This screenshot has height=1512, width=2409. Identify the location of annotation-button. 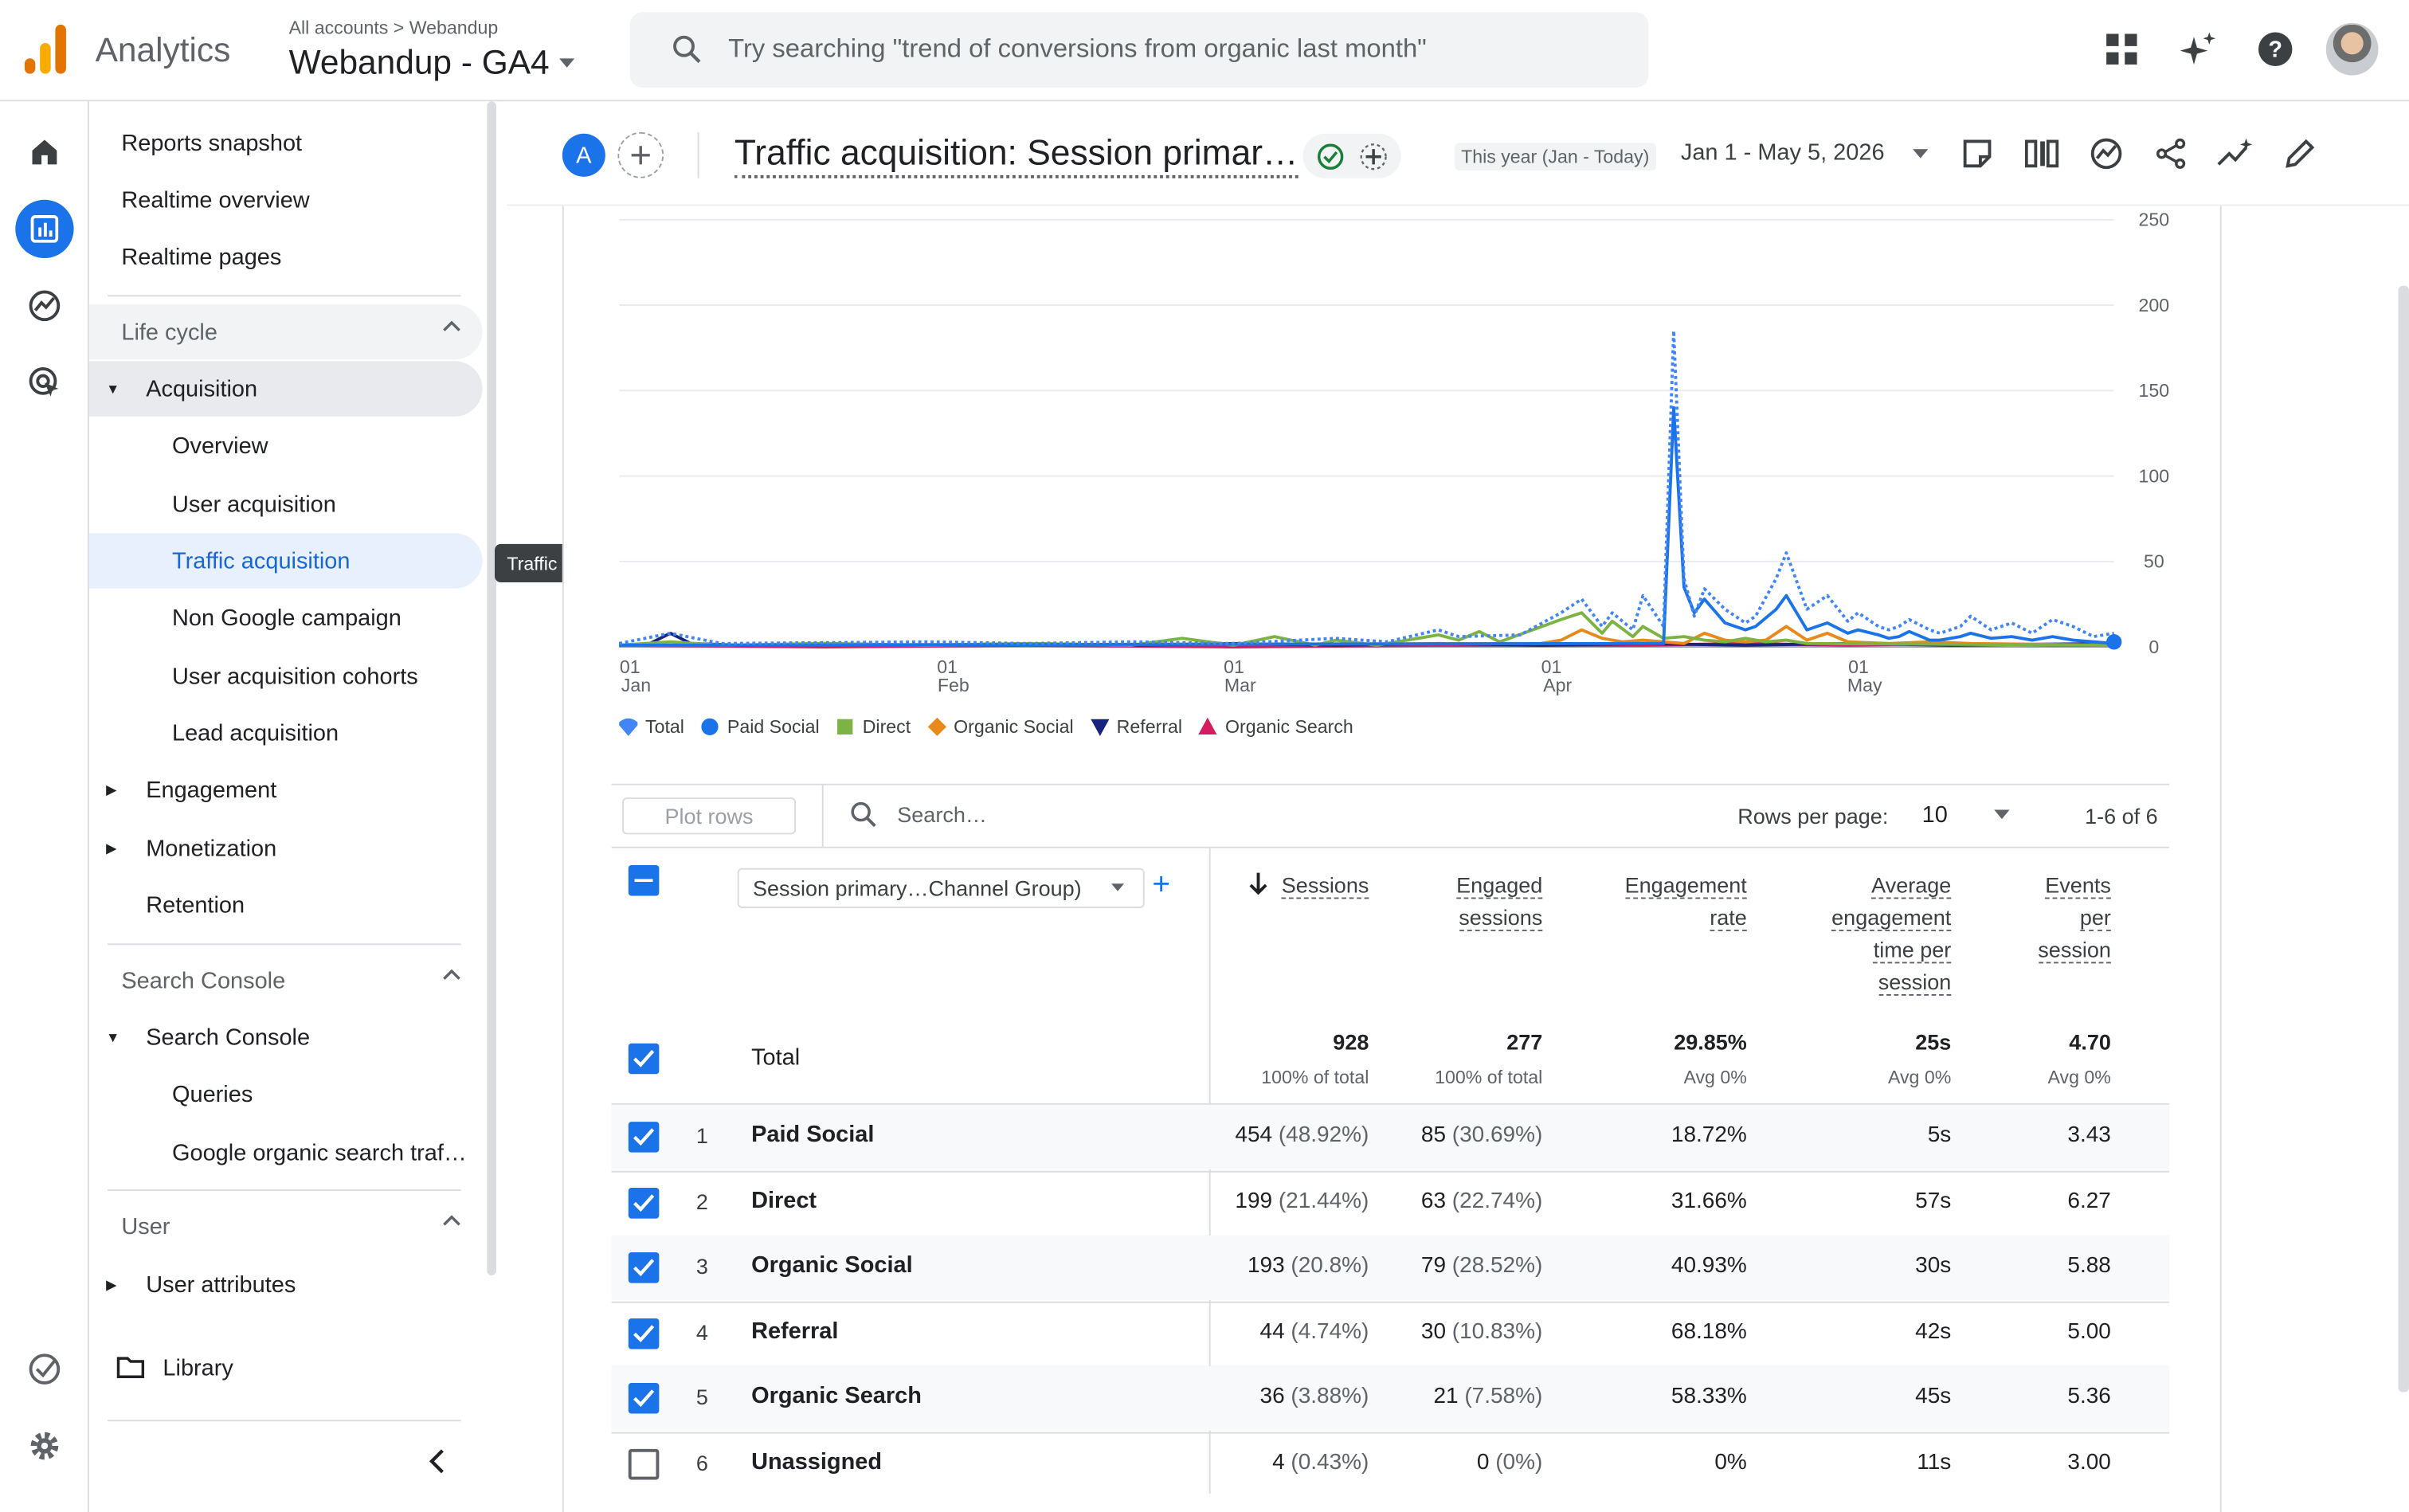
(1977, 153).